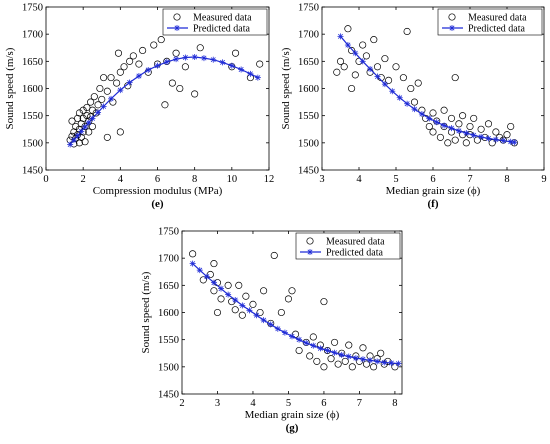 This screenshot has width=550, height=444. What do you see at coordinates (292, 415) in the screenshot?
I see `x-axis-label: Median grain size (ϕ)` at bounding box center [292, 415].